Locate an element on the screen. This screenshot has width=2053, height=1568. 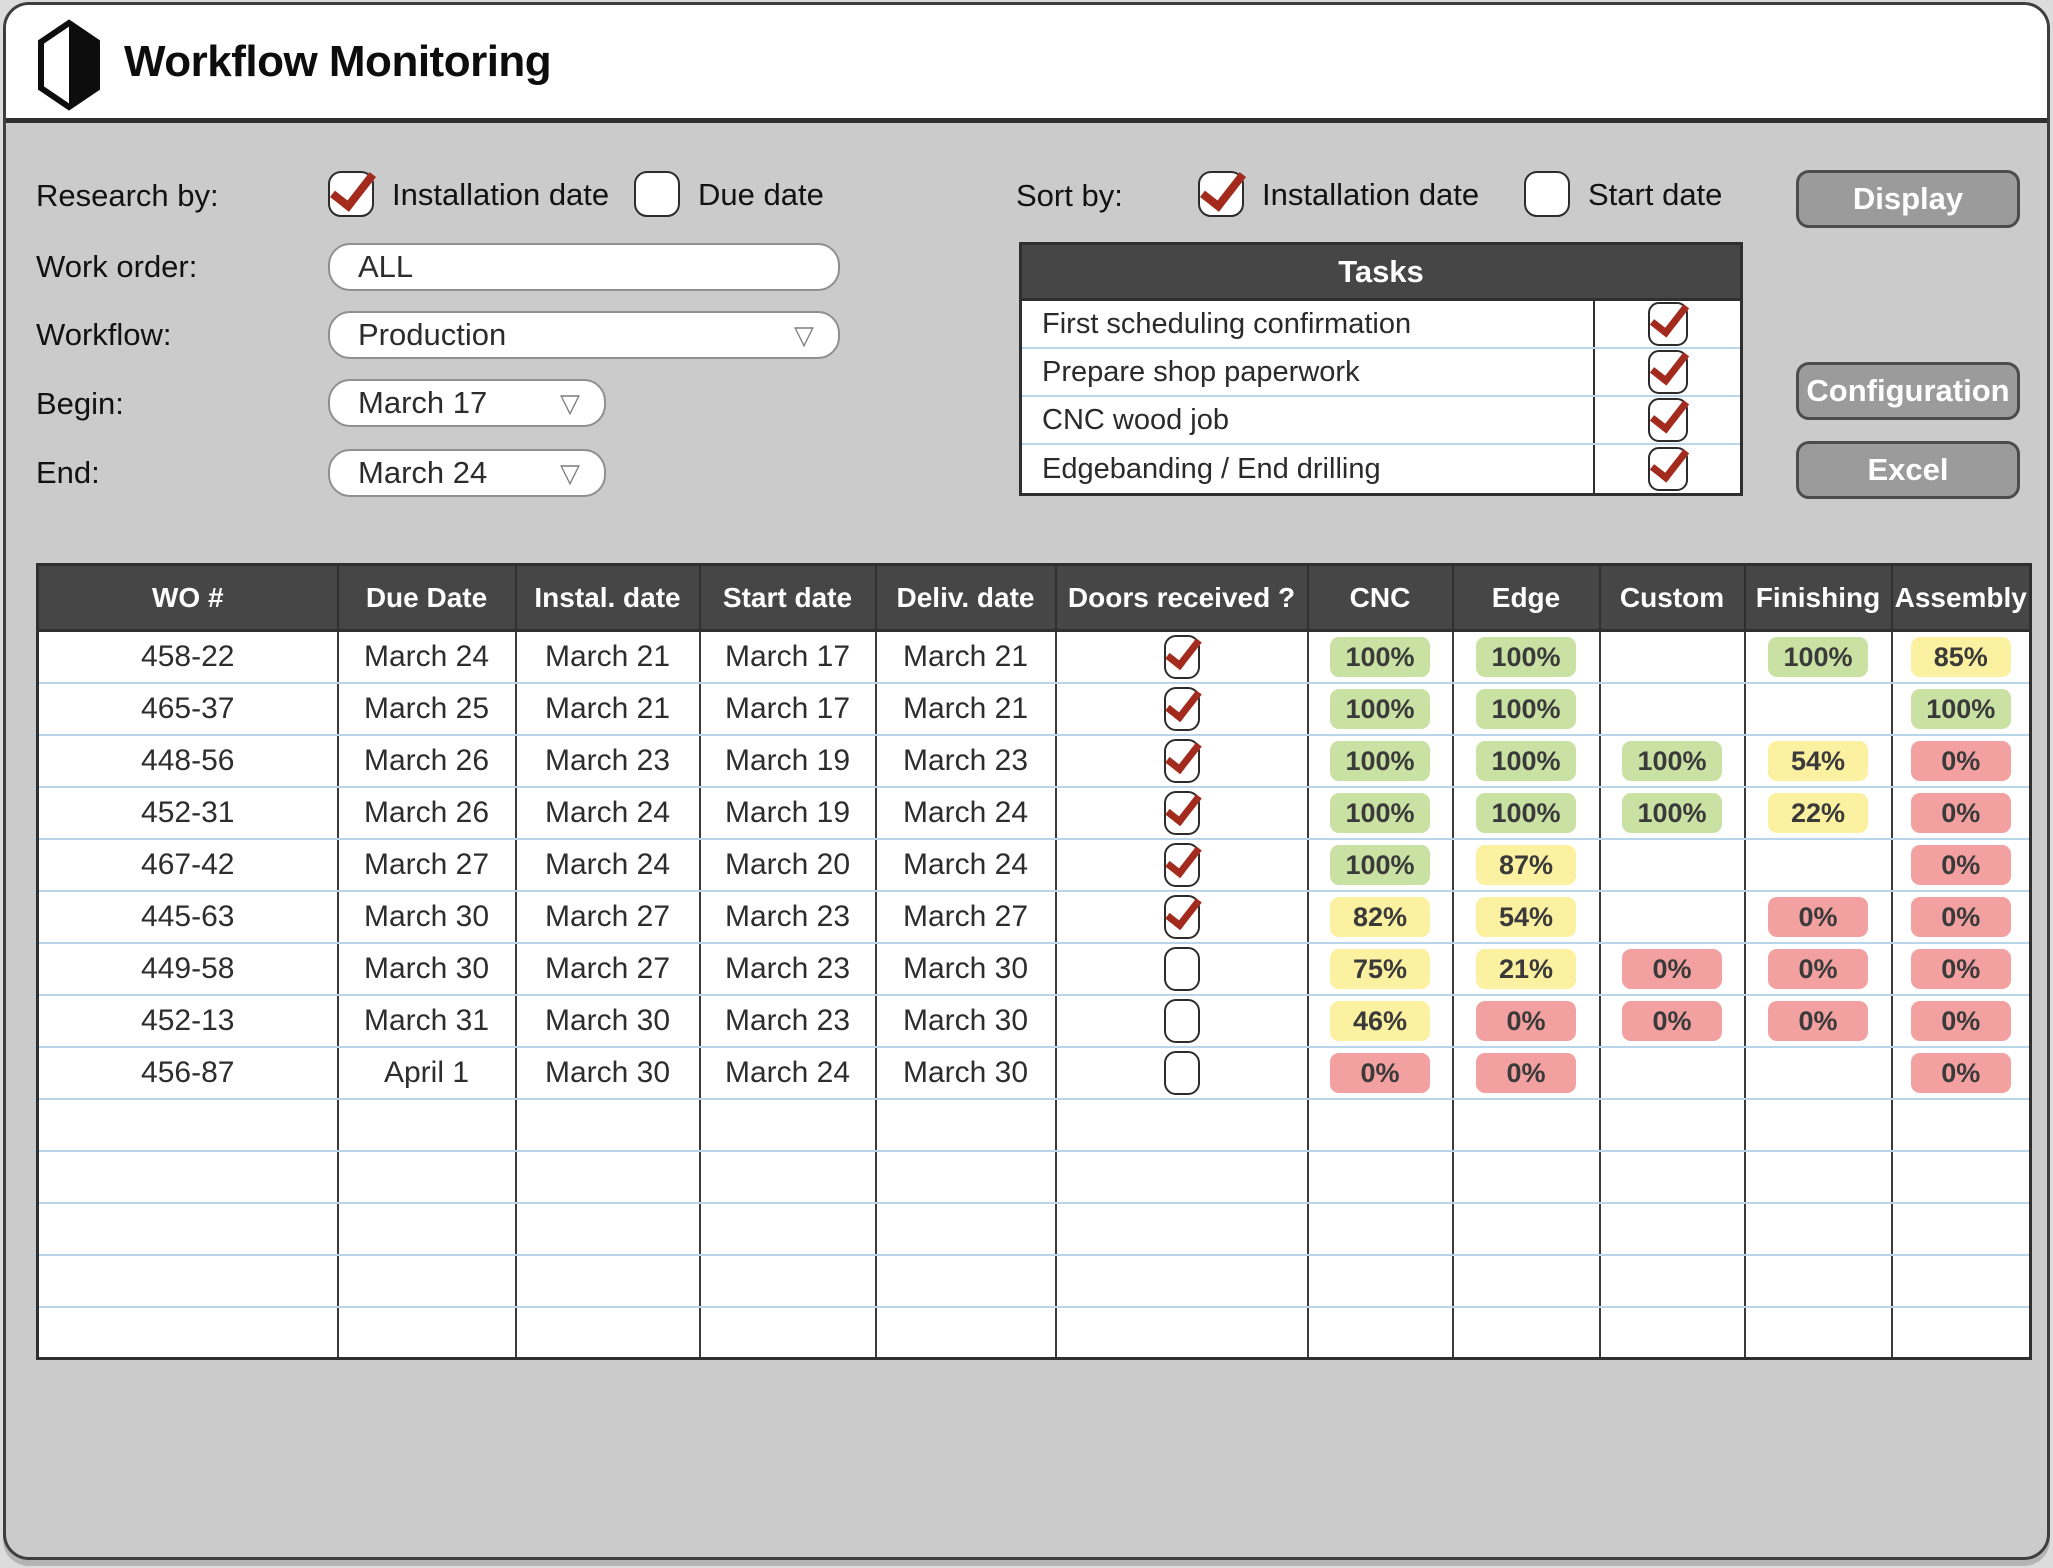
custom-progress-cell: 0% is located at coordinates (1671, 969).